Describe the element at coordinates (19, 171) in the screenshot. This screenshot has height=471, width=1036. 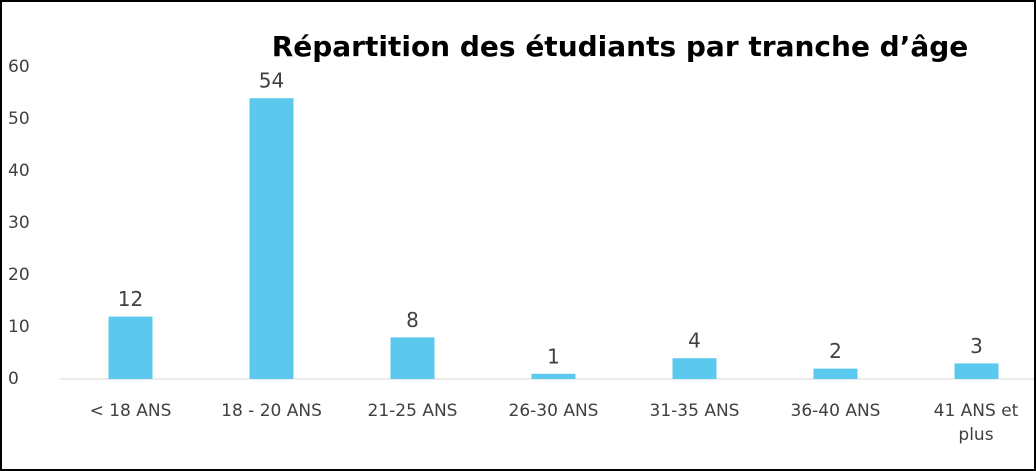
I see `y-tick-label: 40` at that location.